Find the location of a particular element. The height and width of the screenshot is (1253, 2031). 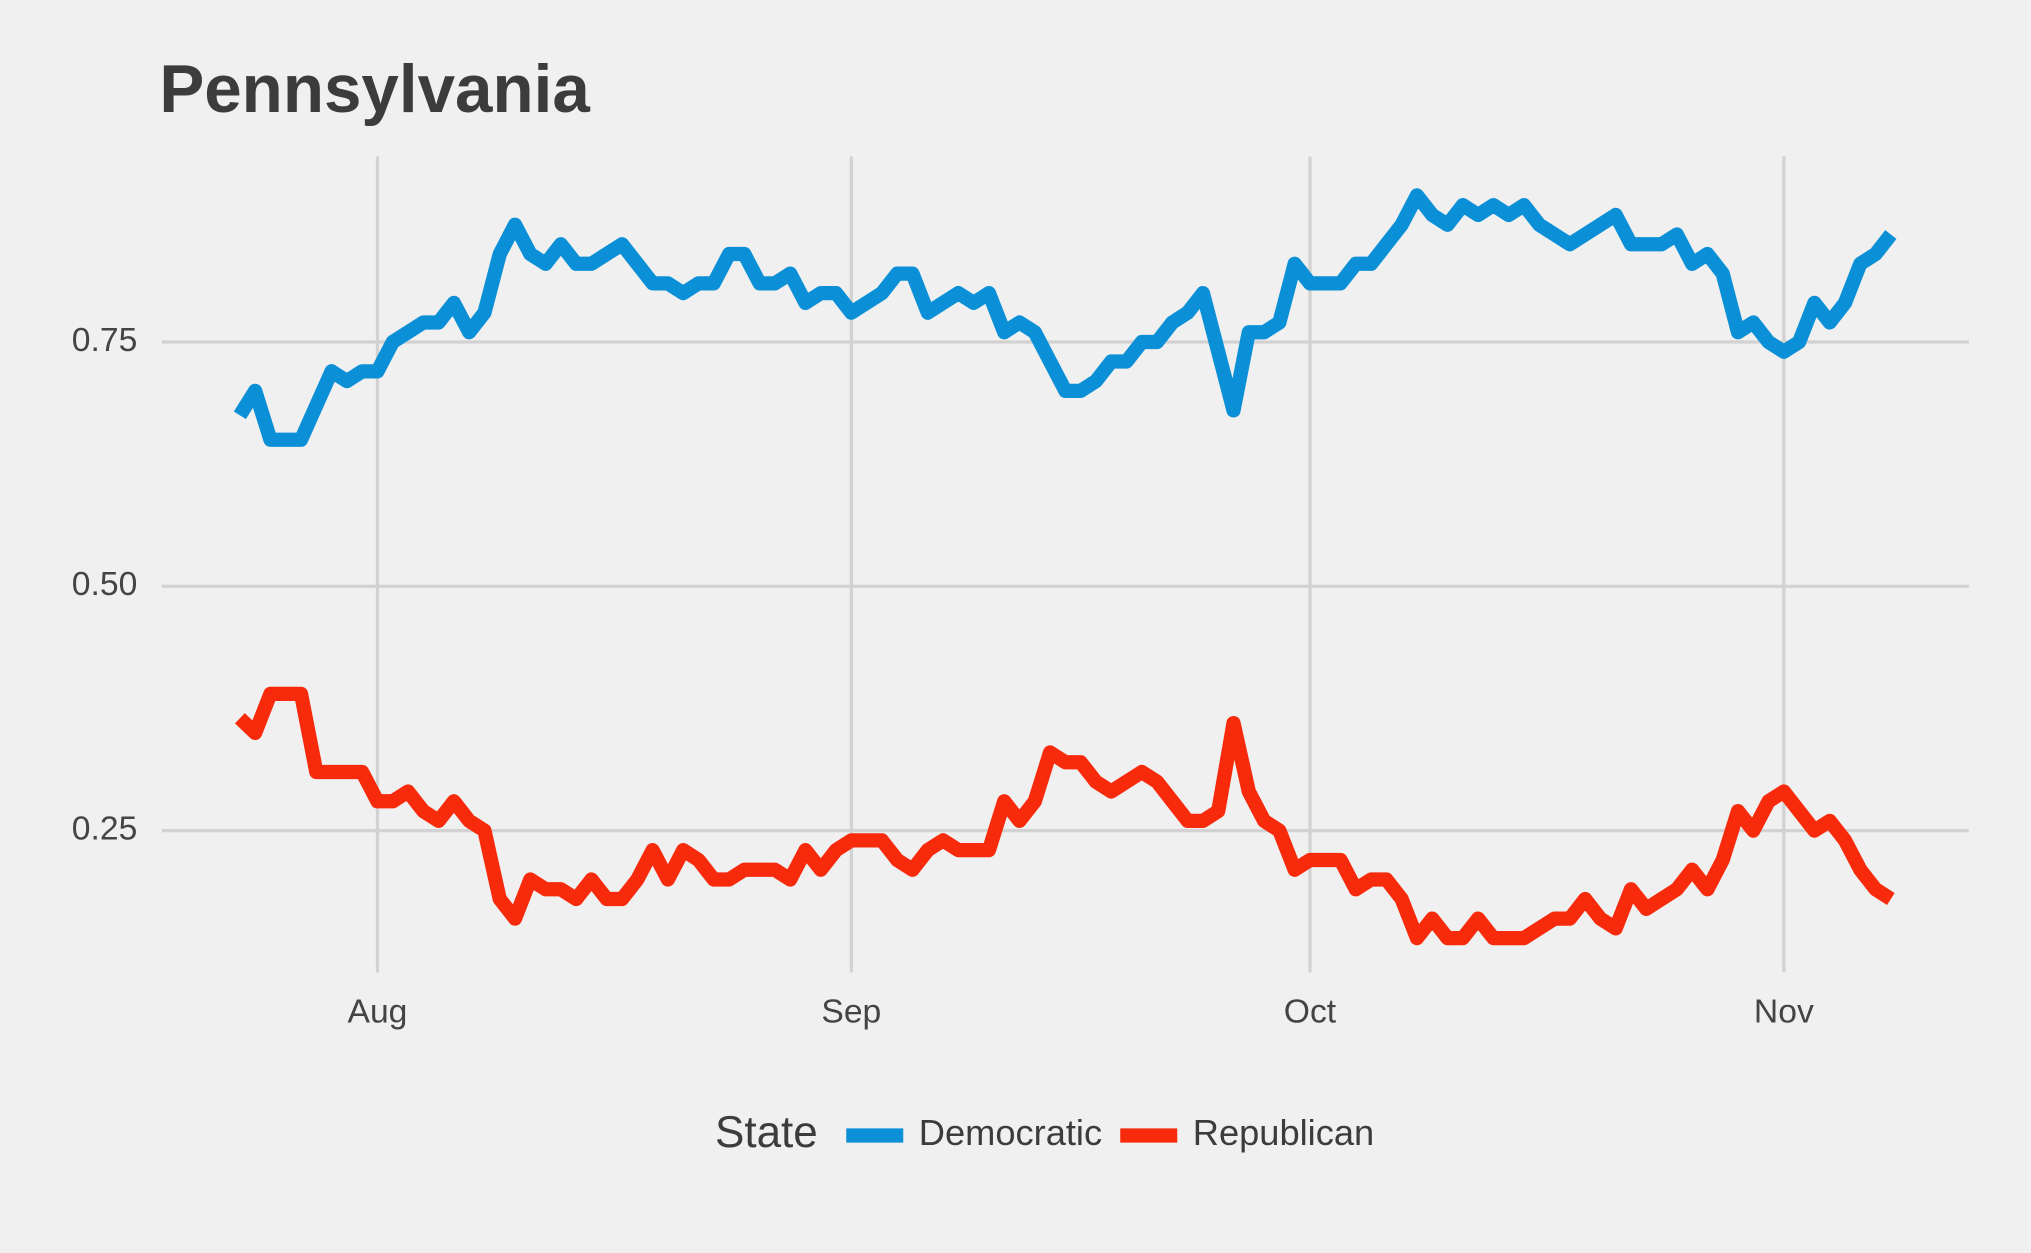

legend-title: State is located at coordinates (766, 1132).